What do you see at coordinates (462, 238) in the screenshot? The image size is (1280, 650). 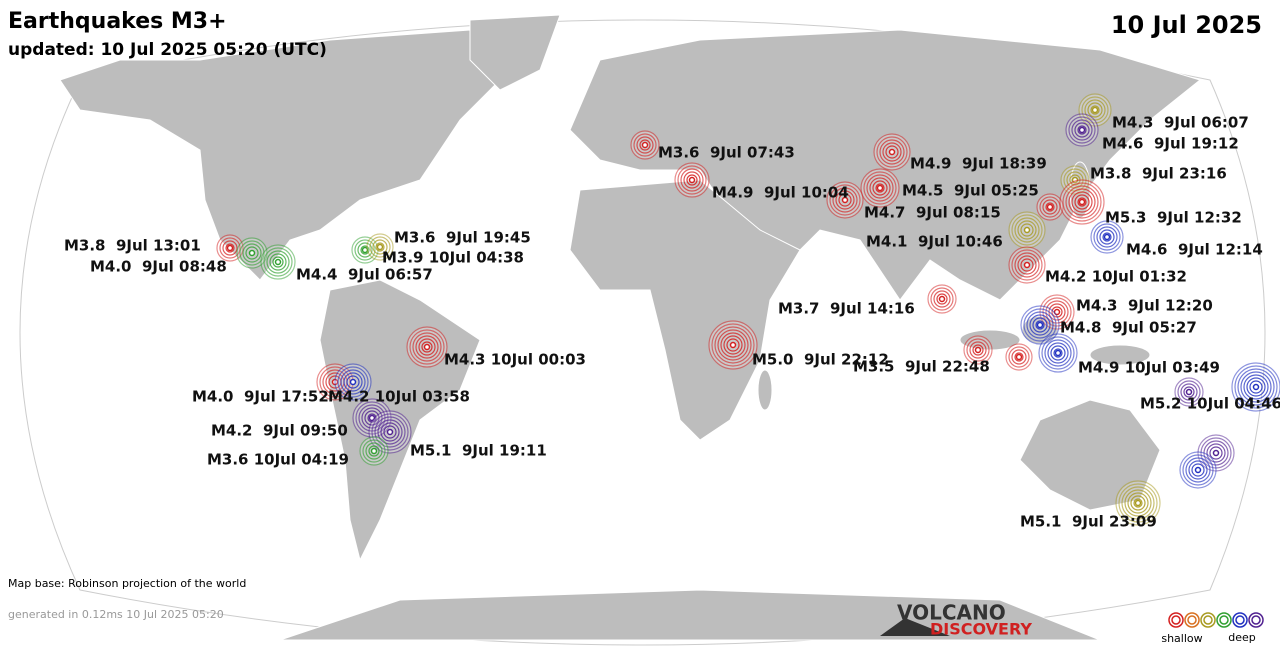 I see `quake-label: M3.6 9Jul 19:45` at bounding box center [462, 238].